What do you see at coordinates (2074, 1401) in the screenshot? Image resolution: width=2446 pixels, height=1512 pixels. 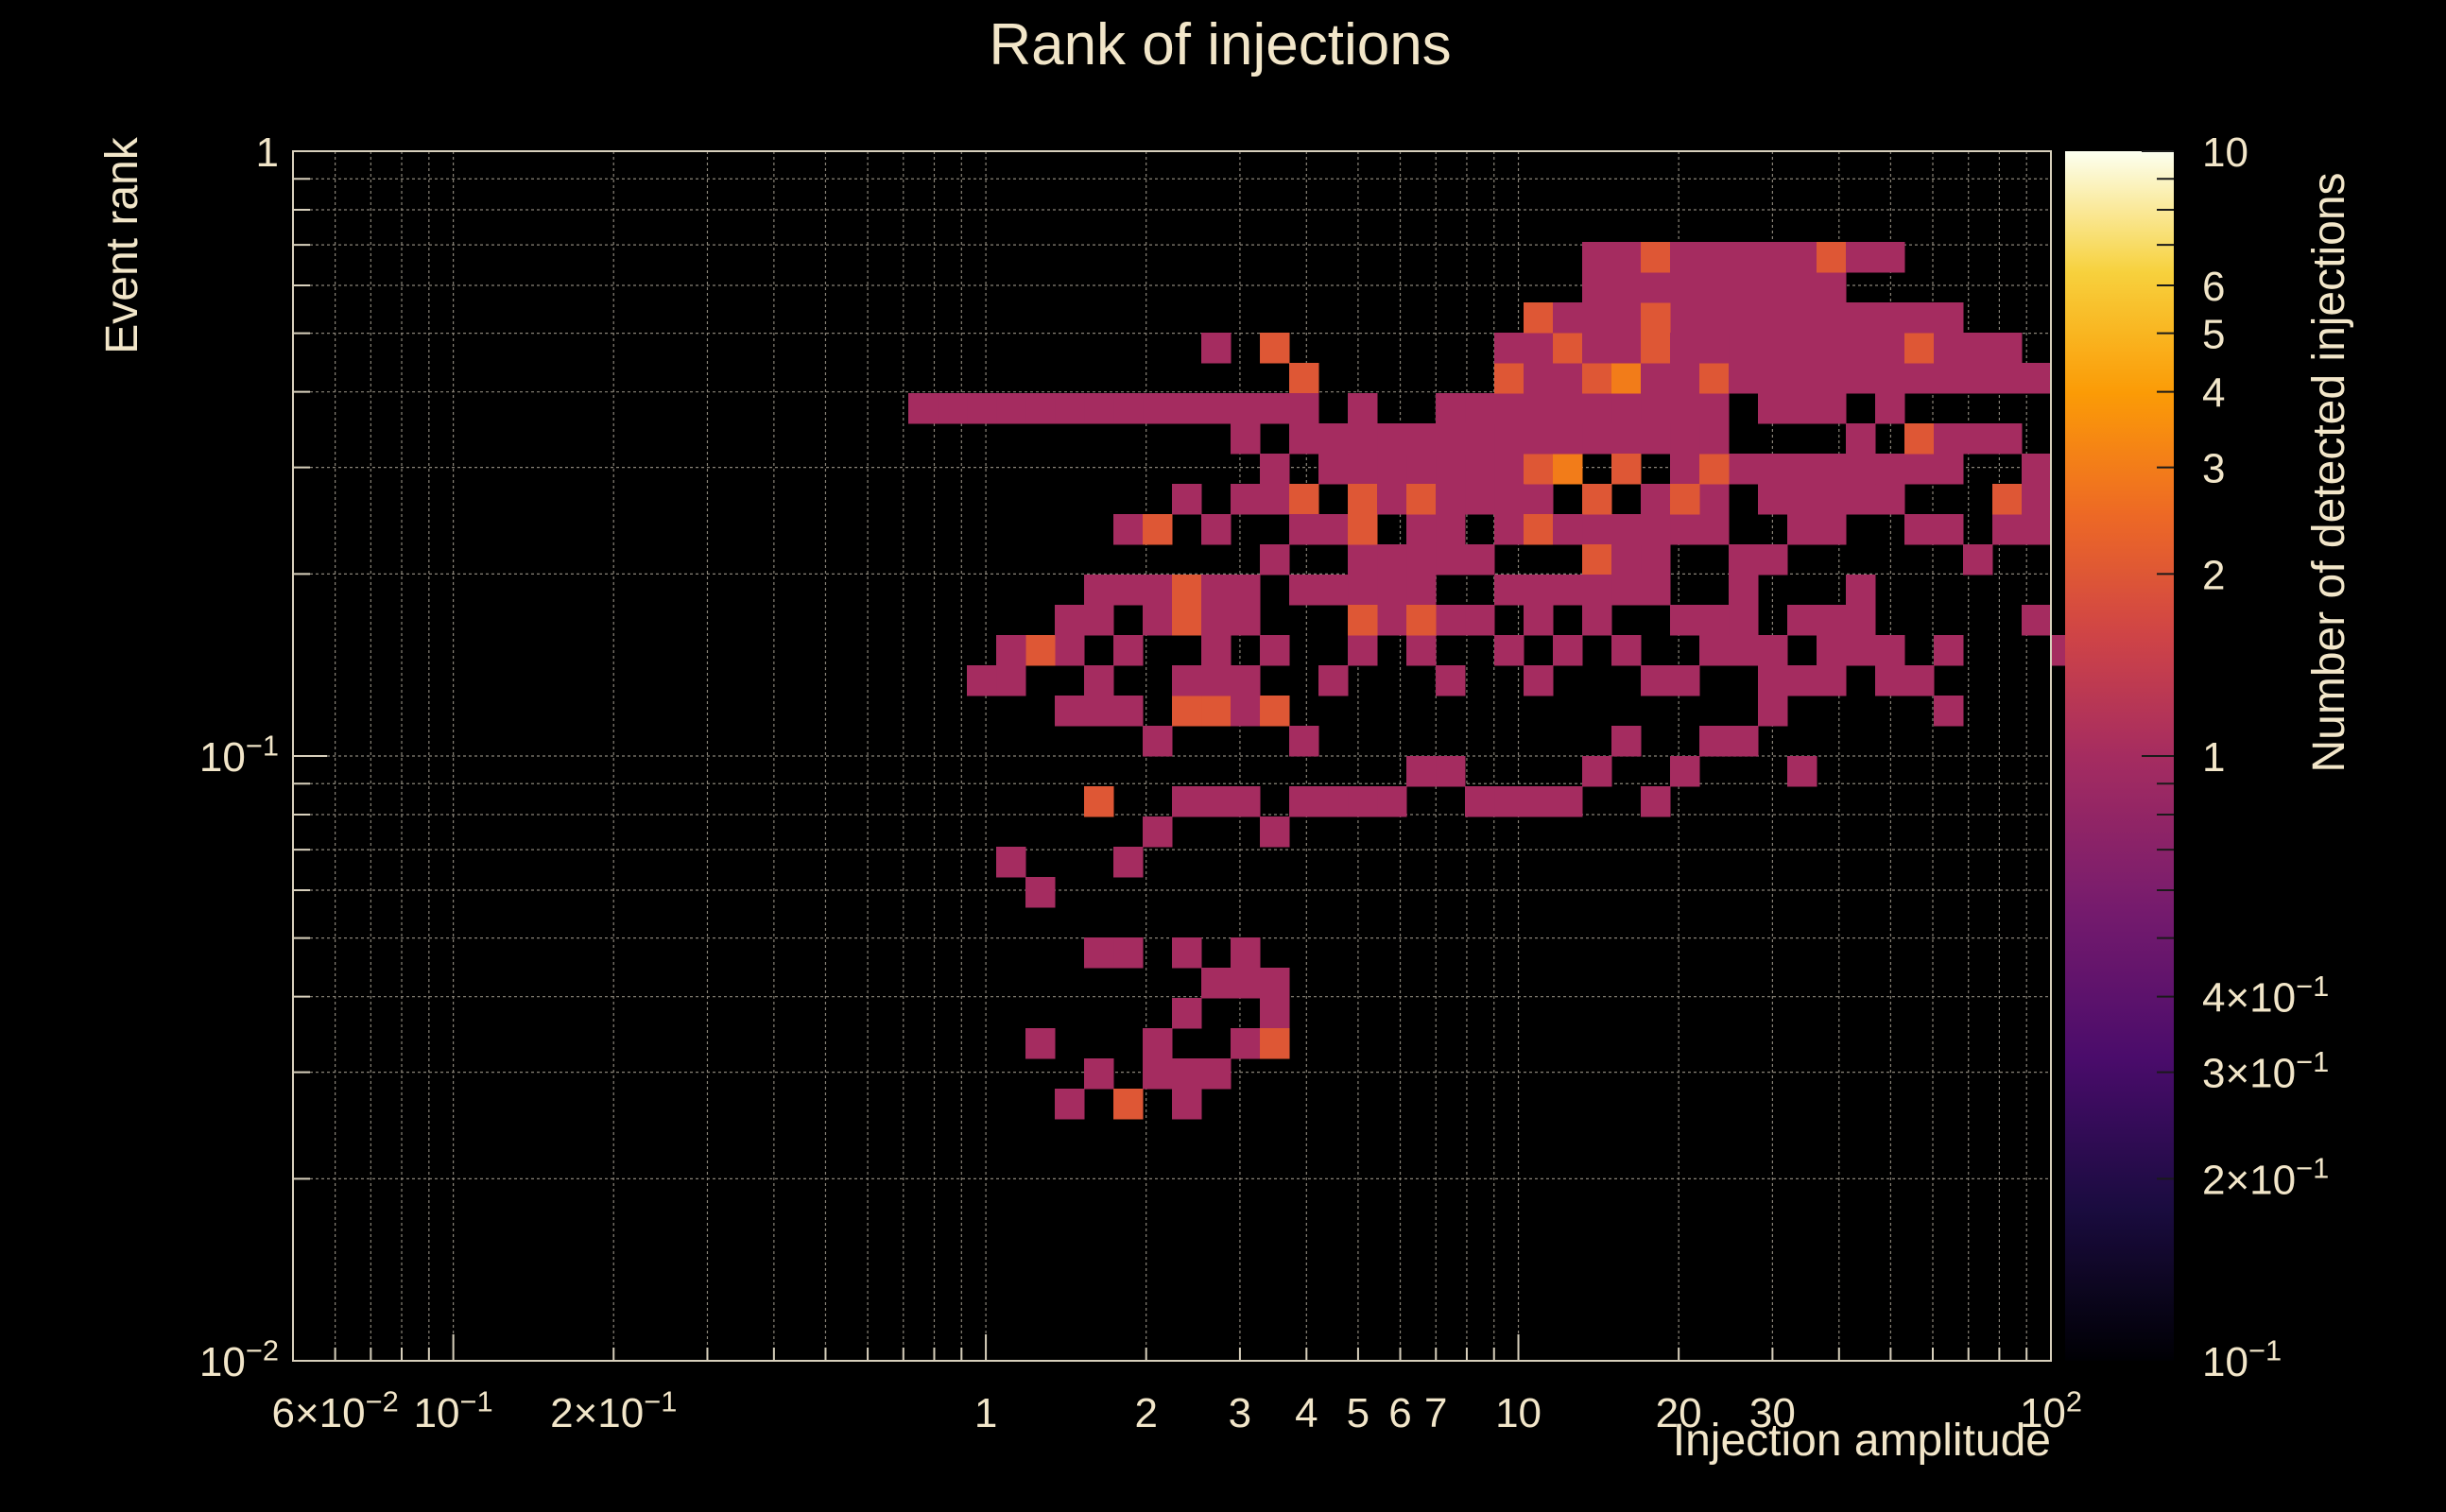 I see `tick-exponent: 2` at bounding box center [2074, 1401].